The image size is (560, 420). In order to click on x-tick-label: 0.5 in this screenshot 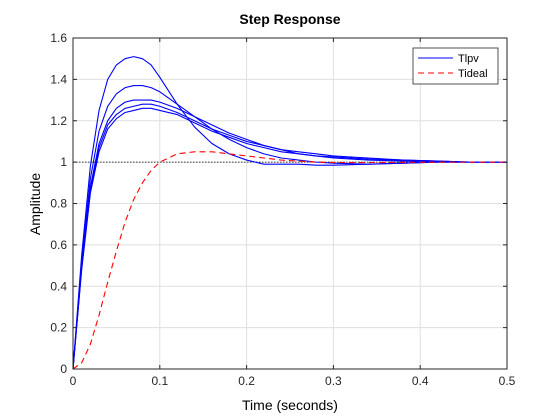, I will do `click(507, 381)`.